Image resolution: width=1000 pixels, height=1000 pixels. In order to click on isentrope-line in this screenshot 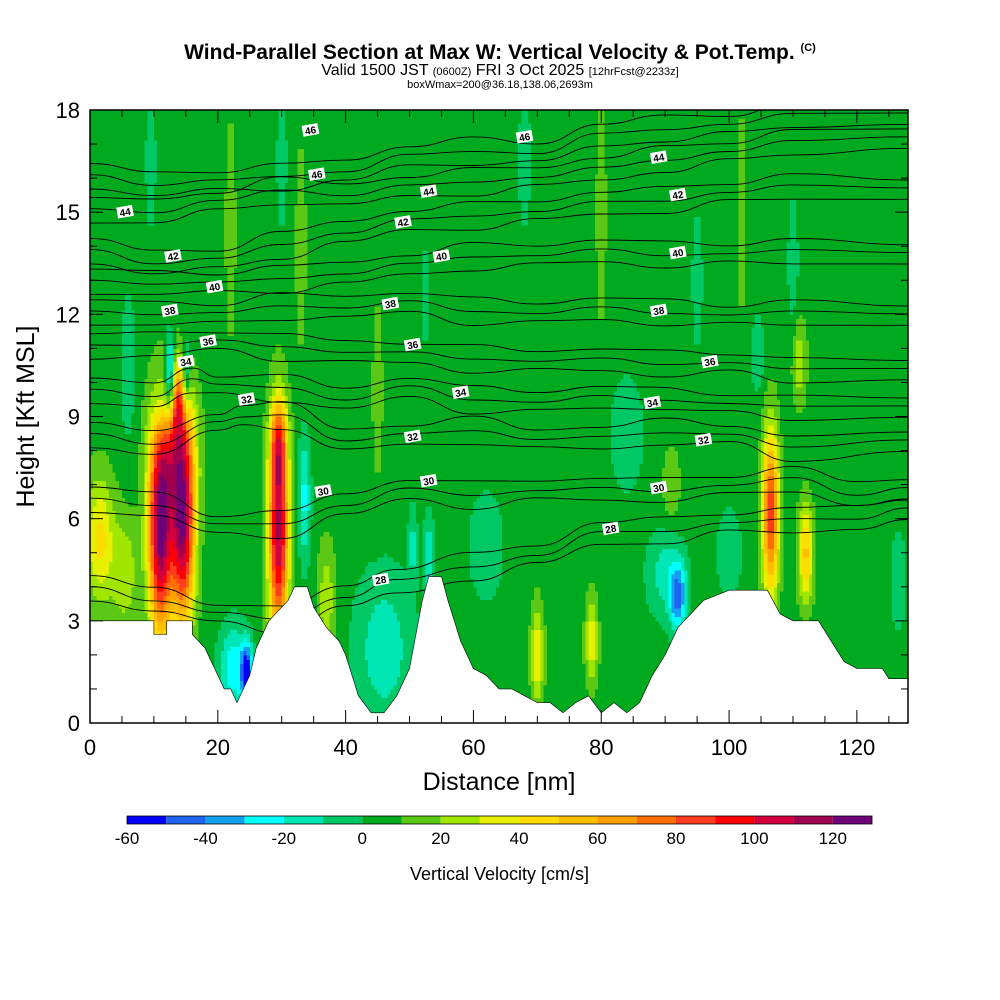, I will do `click(499, 318)`.